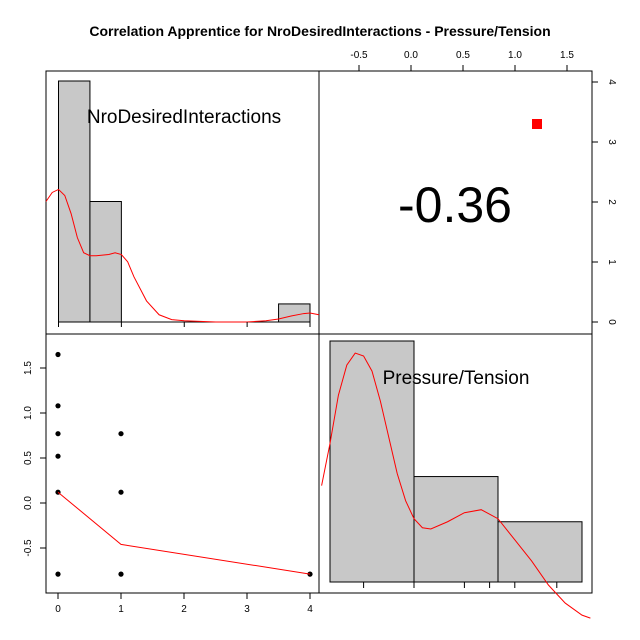 This screenshot has width=640, height=640. What do you see at coordinates (28, 368) in the screenshot?
I see `left-axis-label-4: 1.5` at bounding box center [28, 368].